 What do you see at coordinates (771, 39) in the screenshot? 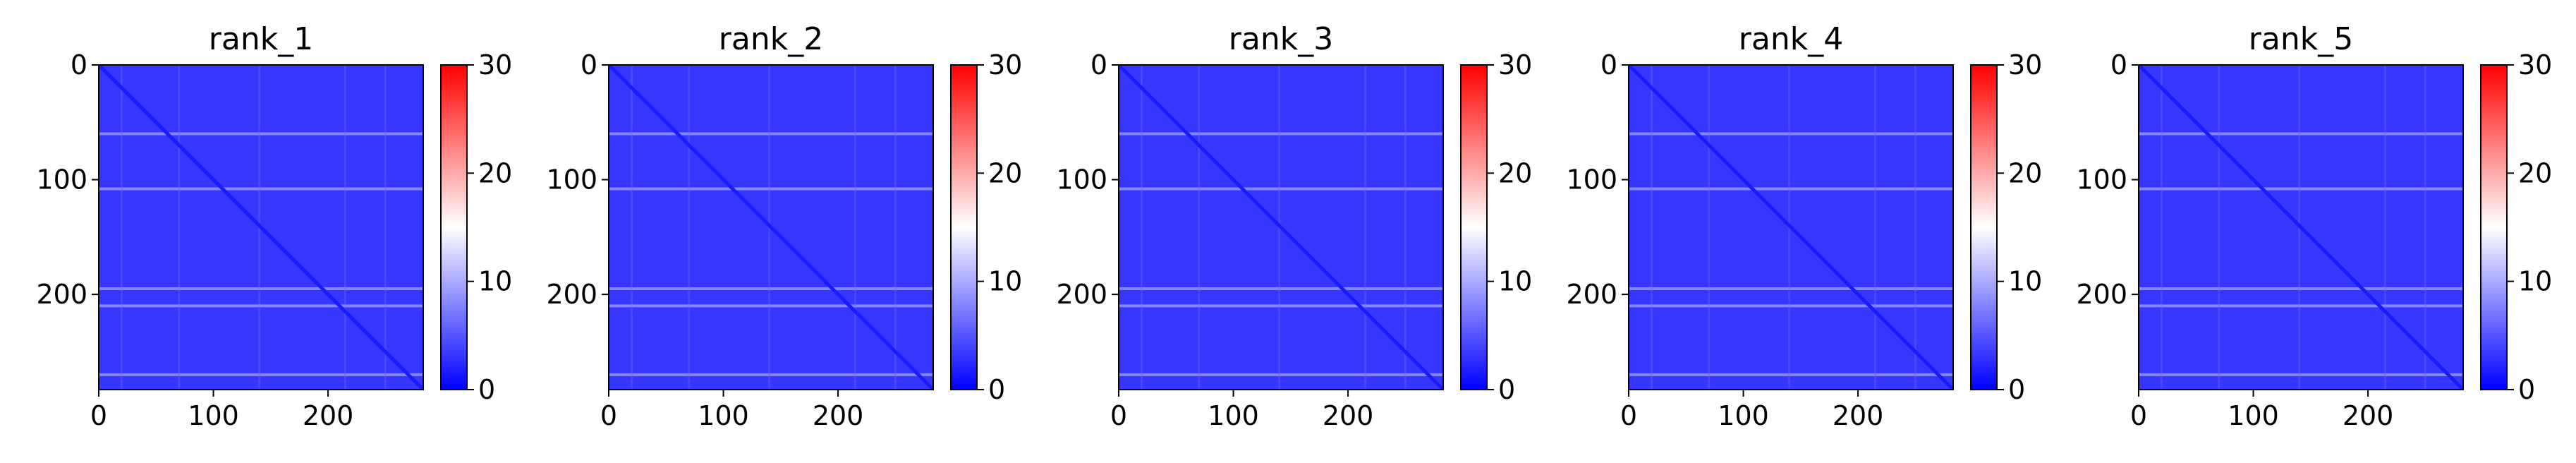
I see `panel-title: rank_2` at bounding box center [771, 39].